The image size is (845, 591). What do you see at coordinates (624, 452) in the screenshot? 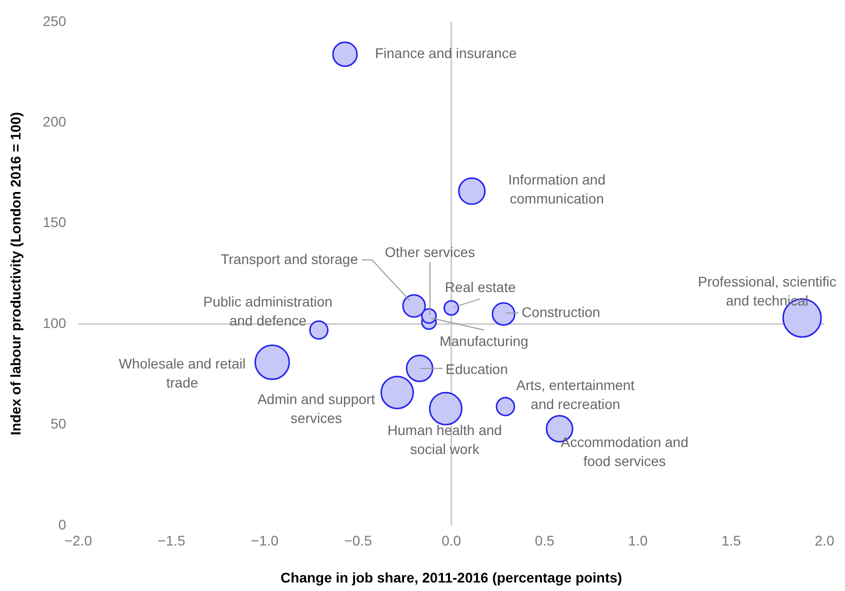
I see `series-label: Accommodation and food services` at bounding box center [624, 452].